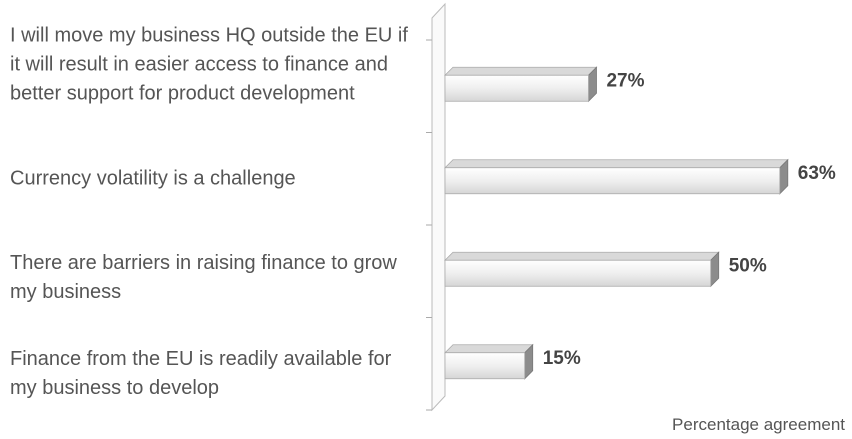 The width and height of the screenshot is (852, 439). Describe the element at coordinates (438, 207) in the screenshot. I see `axis-wall` at that location.